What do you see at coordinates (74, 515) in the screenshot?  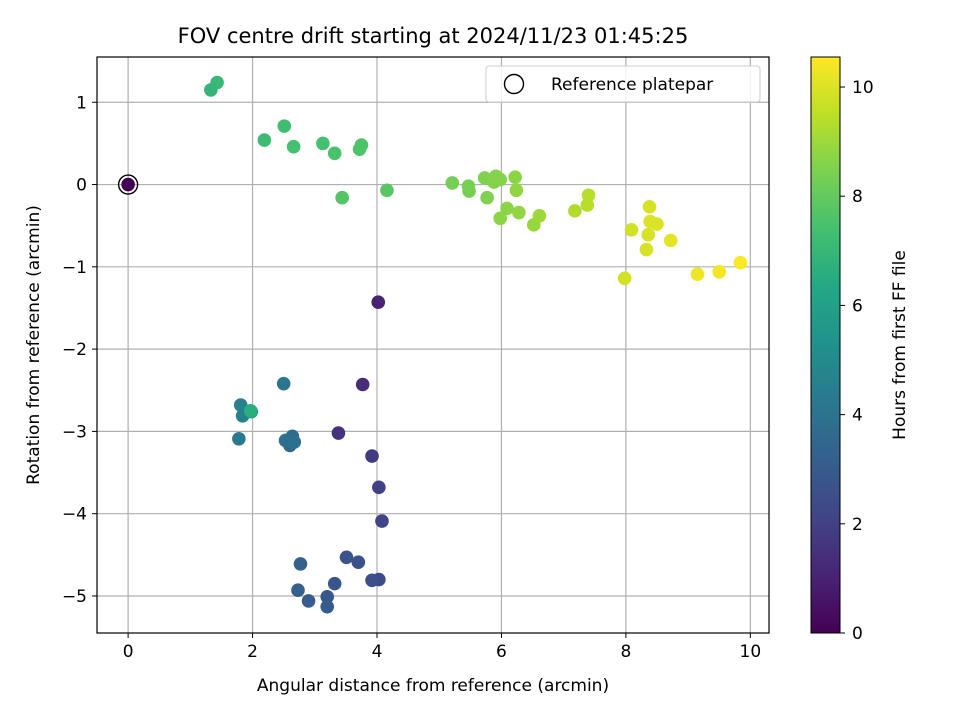 I see `y-tick-label: −4` at bounding box center [74, 515].